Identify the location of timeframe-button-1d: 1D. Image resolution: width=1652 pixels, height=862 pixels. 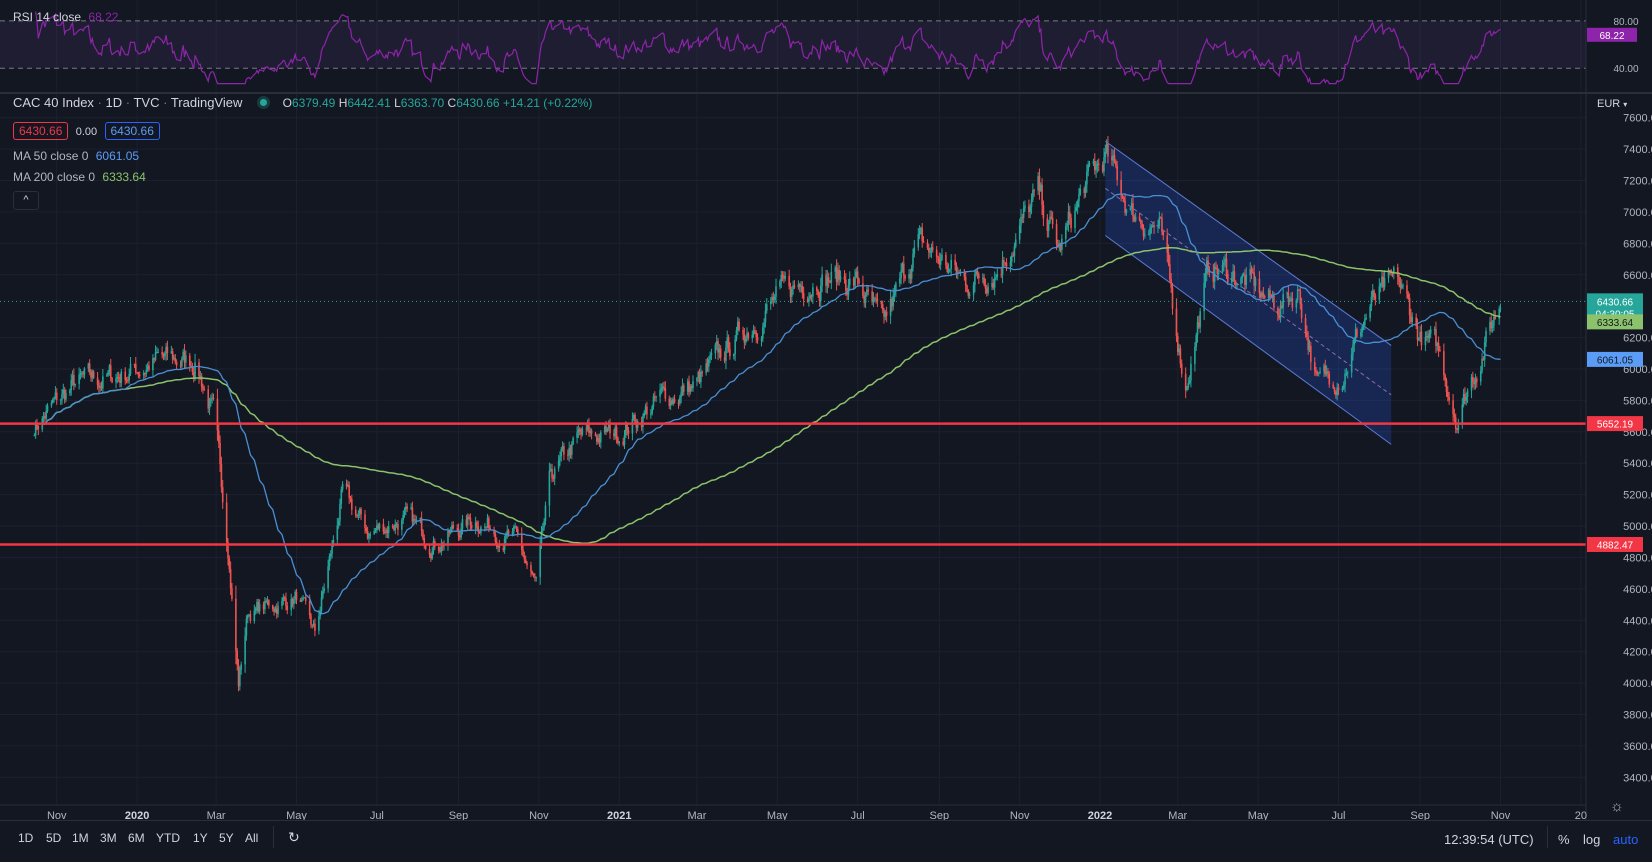
(26, 838).